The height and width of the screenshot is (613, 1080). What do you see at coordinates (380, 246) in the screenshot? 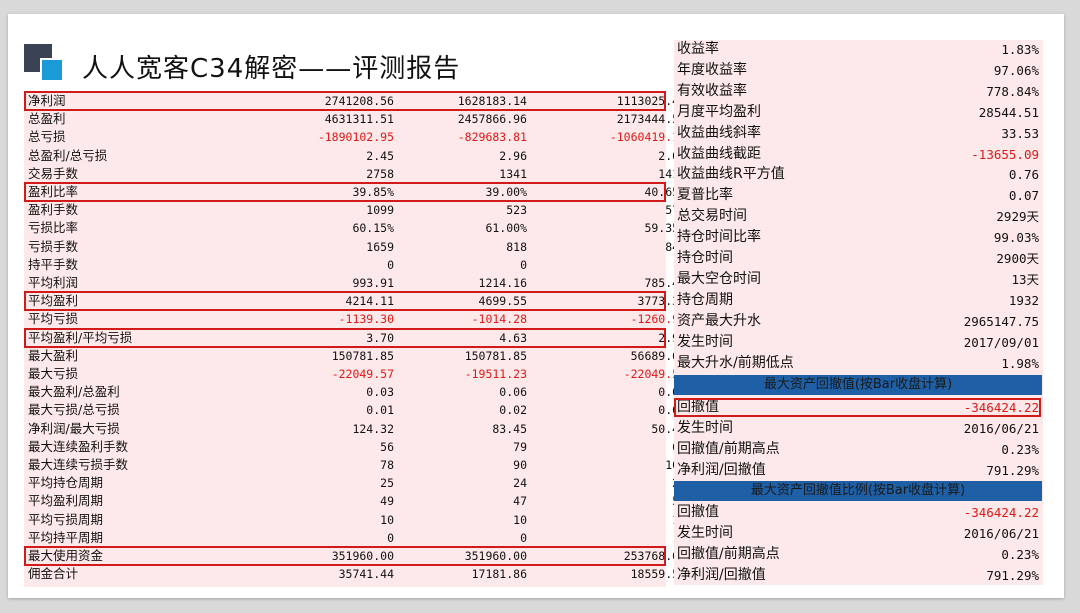
I see `cell-v1: 1659` at bounding box center [380, 246].